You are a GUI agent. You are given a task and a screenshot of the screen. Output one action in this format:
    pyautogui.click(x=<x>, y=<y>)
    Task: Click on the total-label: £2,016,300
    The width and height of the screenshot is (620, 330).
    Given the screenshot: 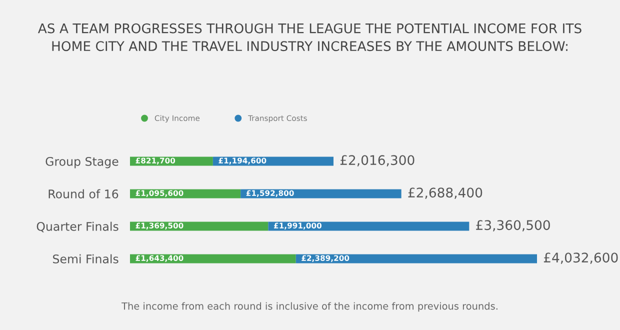 What is the action you would take?
    pyautogui.click(x=377, y=160)
    